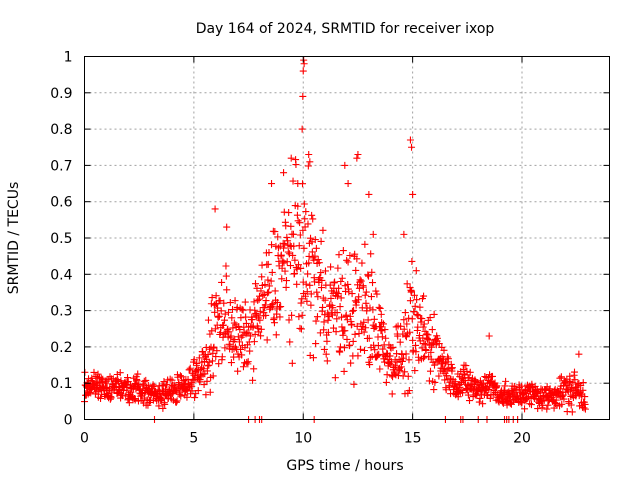  What do you see at coordinates (14, 238) in the screenshot?
I see `y-axis-label: SRMTID / TECUs` at bounding box center [14, 238].